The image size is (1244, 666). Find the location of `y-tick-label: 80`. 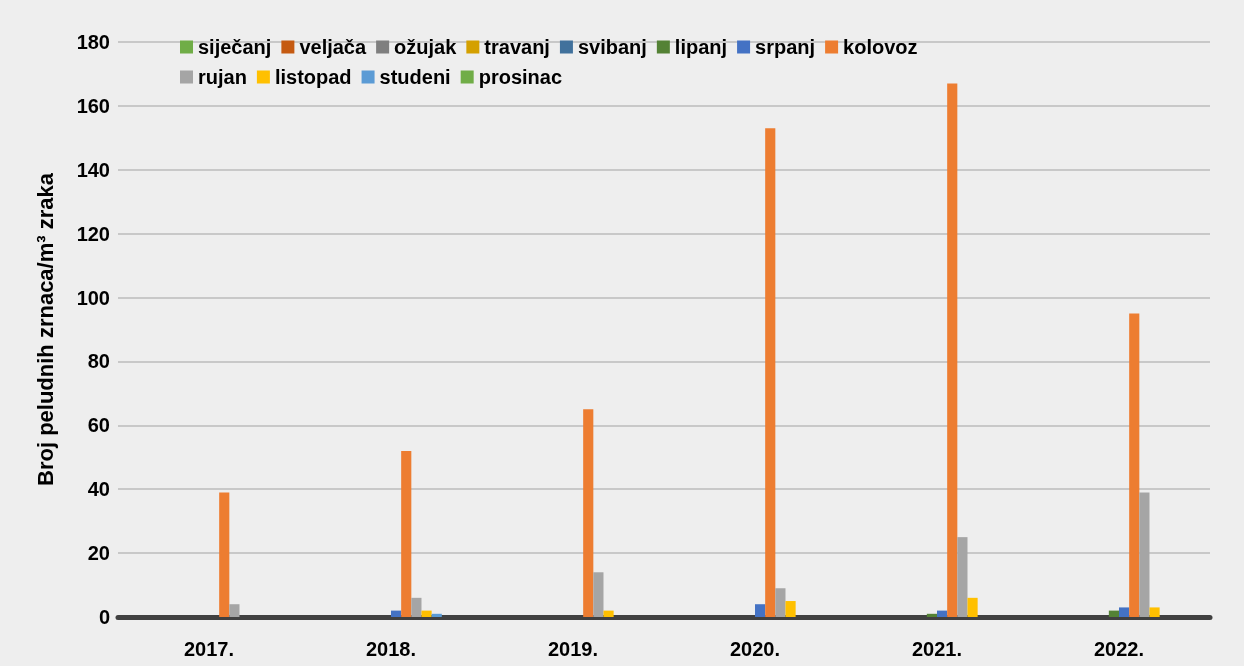

y-tick-label: 80 is located at coordinates (98, 361).